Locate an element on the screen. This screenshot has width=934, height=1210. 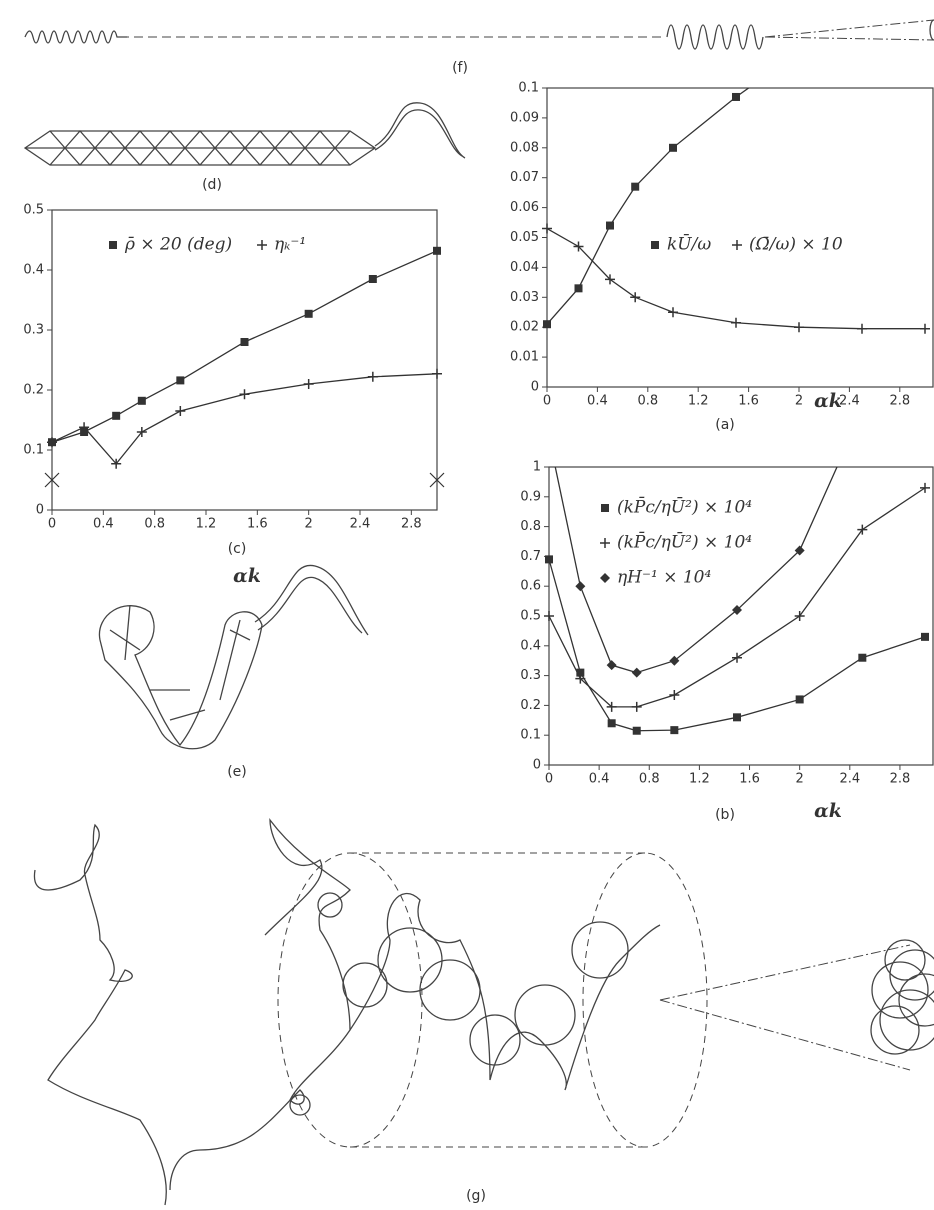
drawing-d is located at coordinates (244, 134).